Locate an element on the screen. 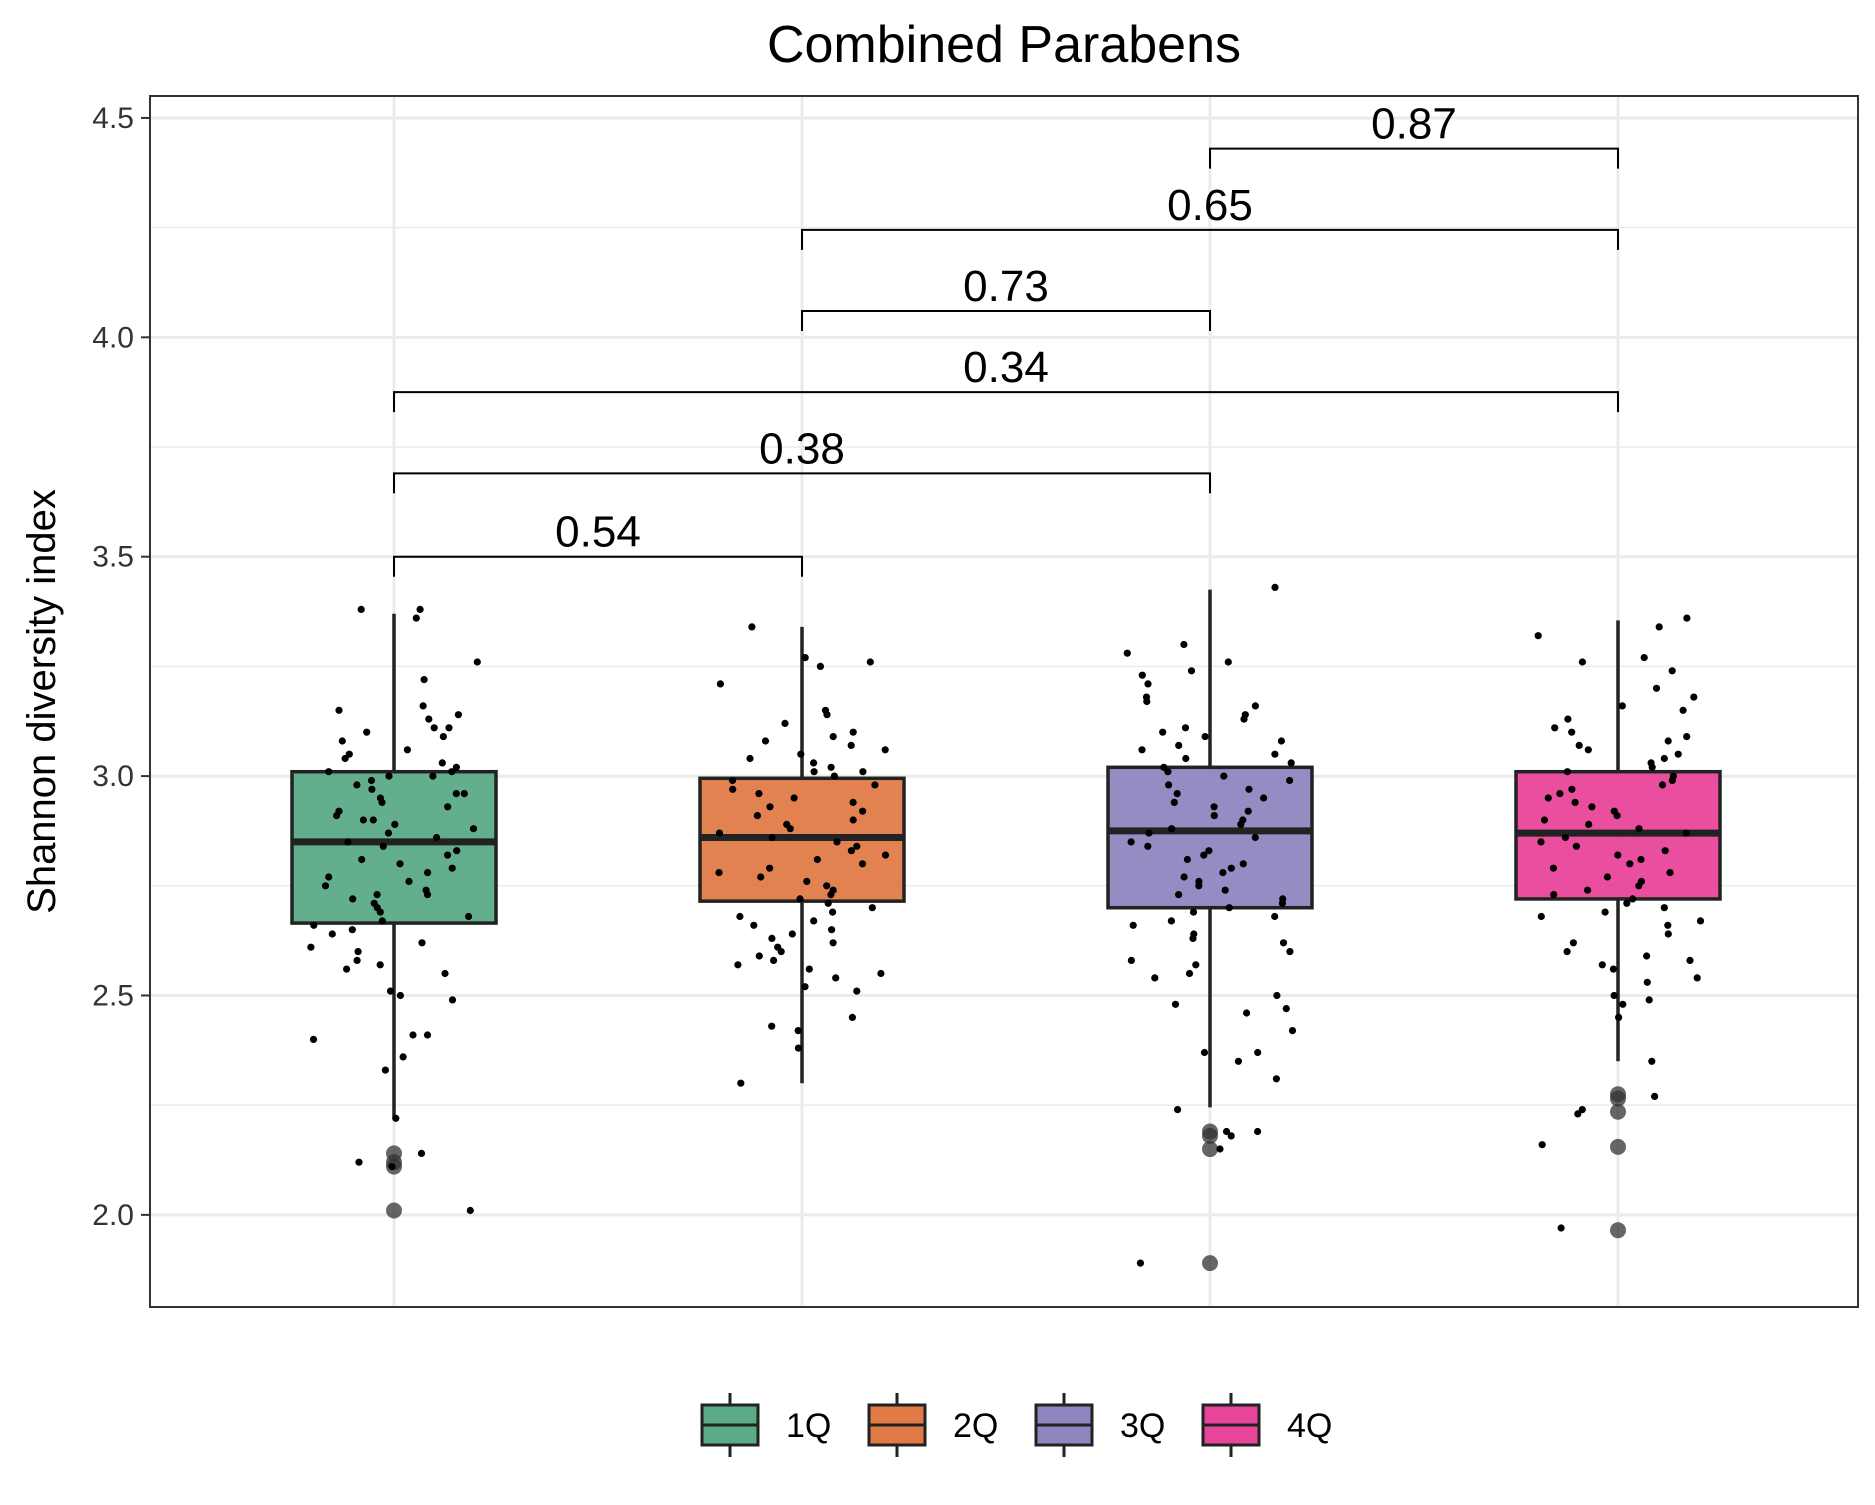  y-tick-label: 2.0 is located at coordinates (113, 1215).